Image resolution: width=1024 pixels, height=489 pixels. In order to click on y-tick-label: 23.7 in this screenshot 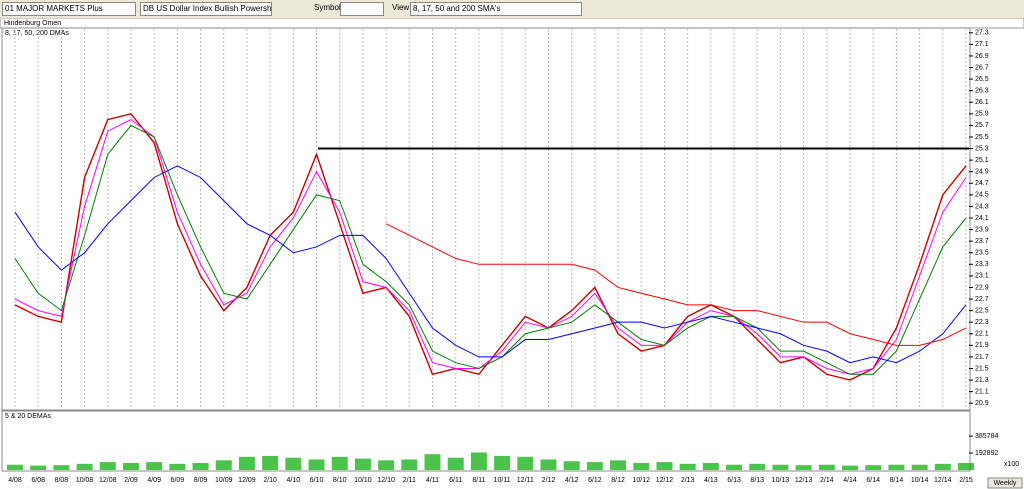, I will do `click(982, 241)`.